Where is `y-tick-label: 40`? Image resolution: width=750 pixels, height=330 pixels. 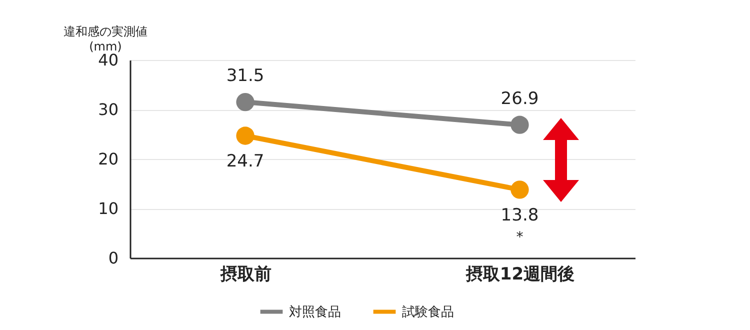
y-tick-label: 40 is located at coordinates (108, 60).